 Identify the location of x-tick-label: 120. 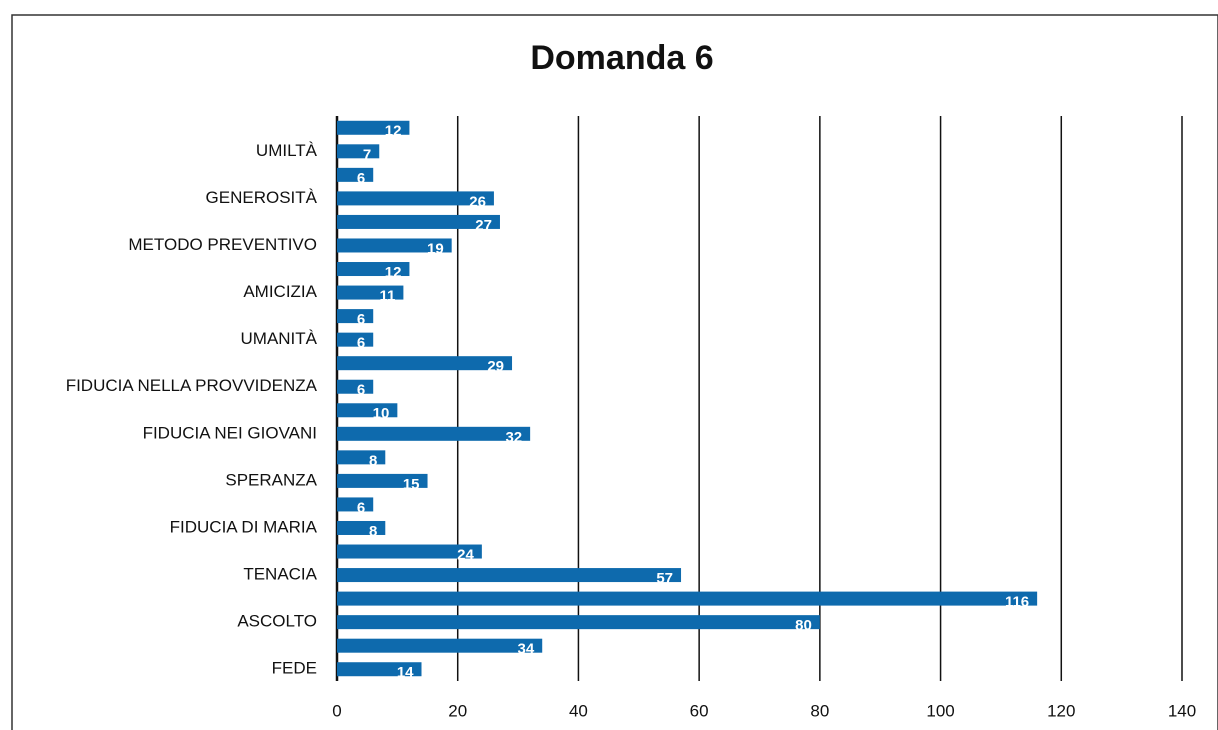
(1061, 710).